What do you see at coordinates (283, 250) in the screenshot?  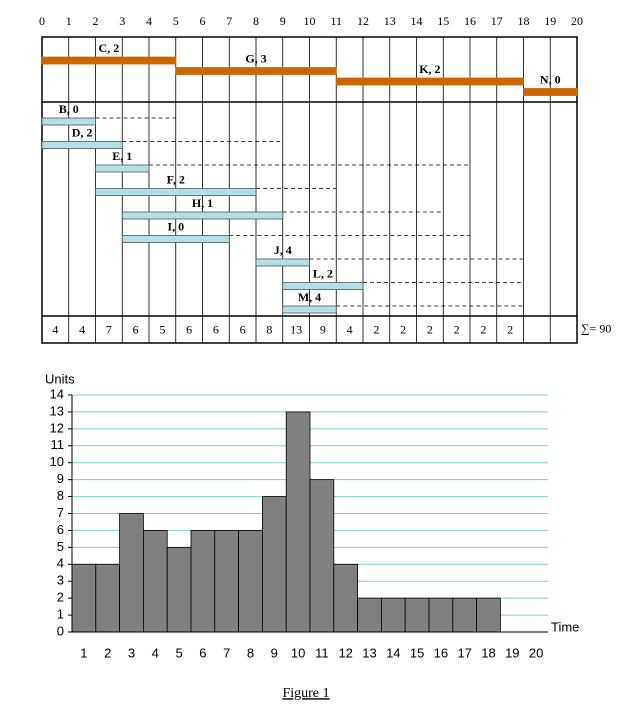 I see `task-label: J, 4` at bounding box center [283, 250].